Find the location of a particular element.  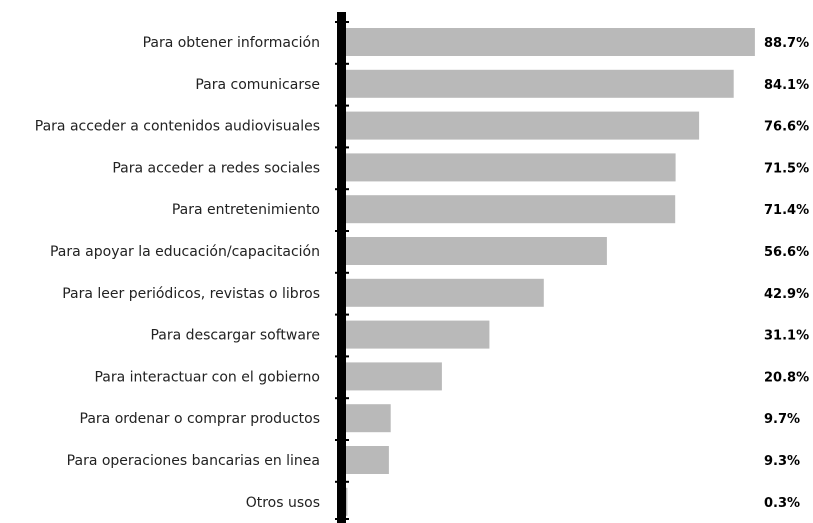

category-label: Para obtener información is located at coordinates (231, 43).